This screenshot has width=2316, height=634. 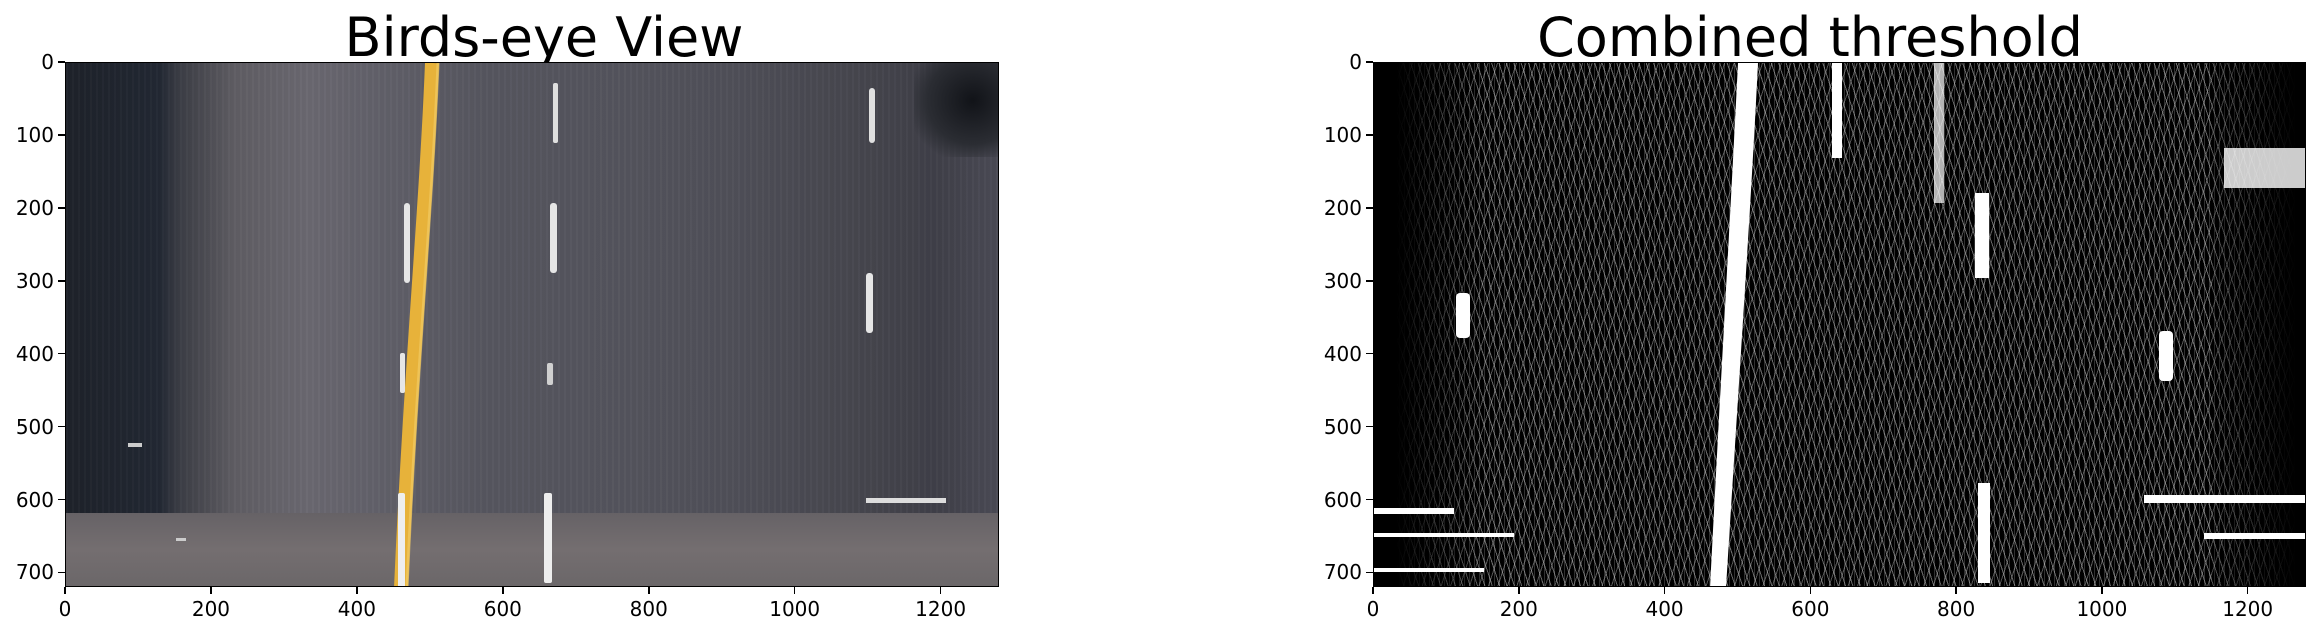 I want to click on left-lane-blob, so click(x=1734, y=325).